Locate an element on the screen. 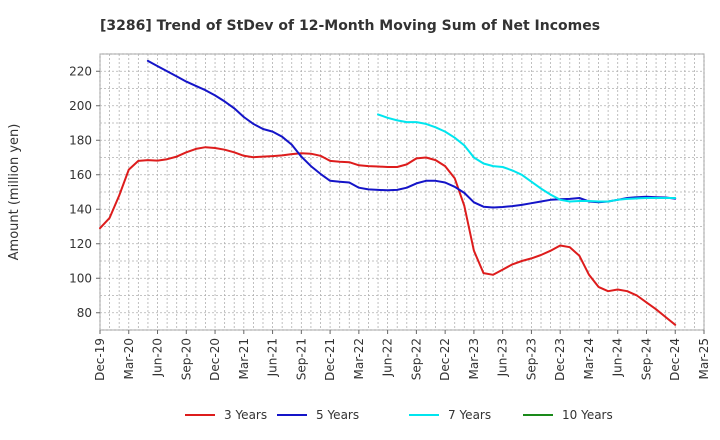 Image resolution: width=720 pixels, height=440 pixels. y-tick-label: 220 is located at coordinates (80, 71).